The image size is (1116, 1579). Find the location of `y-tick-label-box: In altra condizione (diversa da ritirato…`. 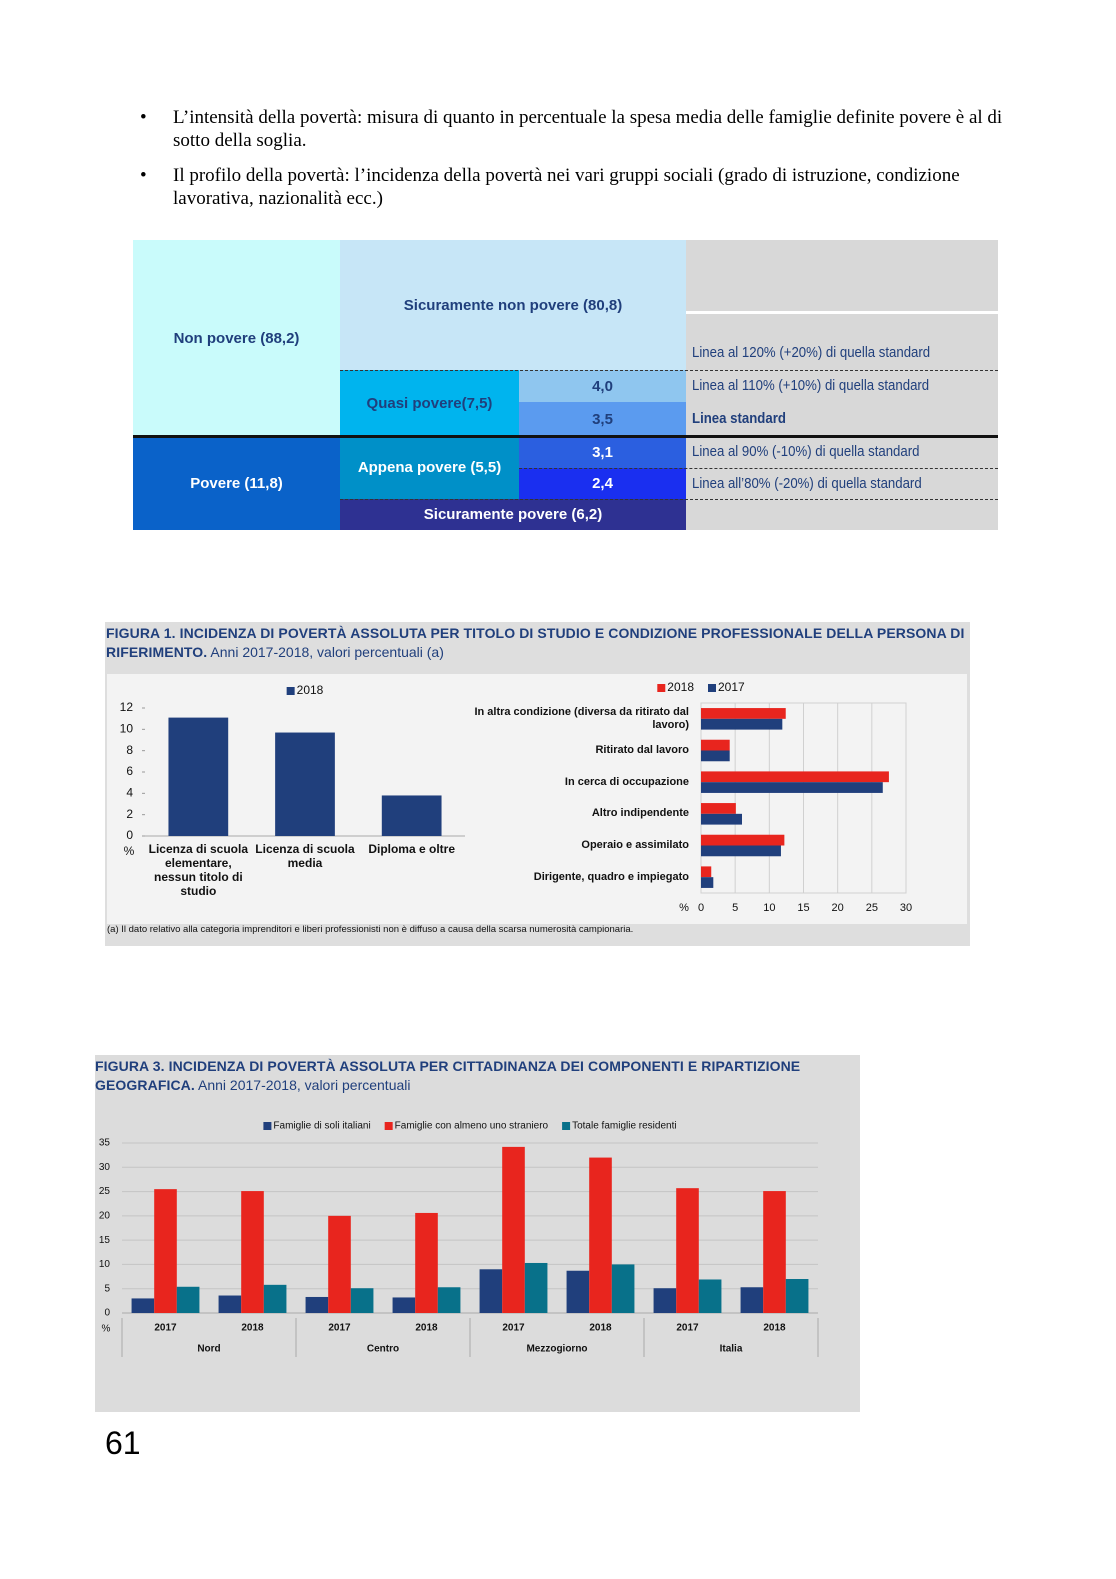

y-tick-label-box: In altra condizione (diversa da ritirato… is located at coordinates (581, 718).